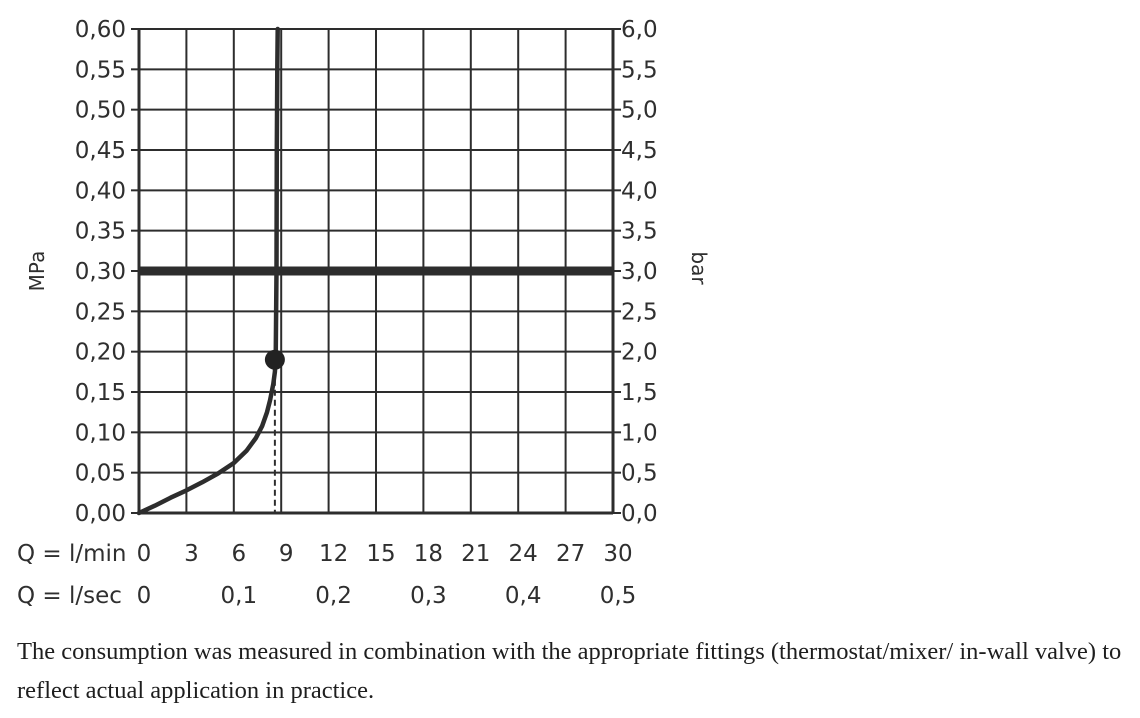 The image size is (1140, 718). Describe the element at coordinates (639, 111) in the screenshot. I see `right-tick-label: 5,0` at that location.